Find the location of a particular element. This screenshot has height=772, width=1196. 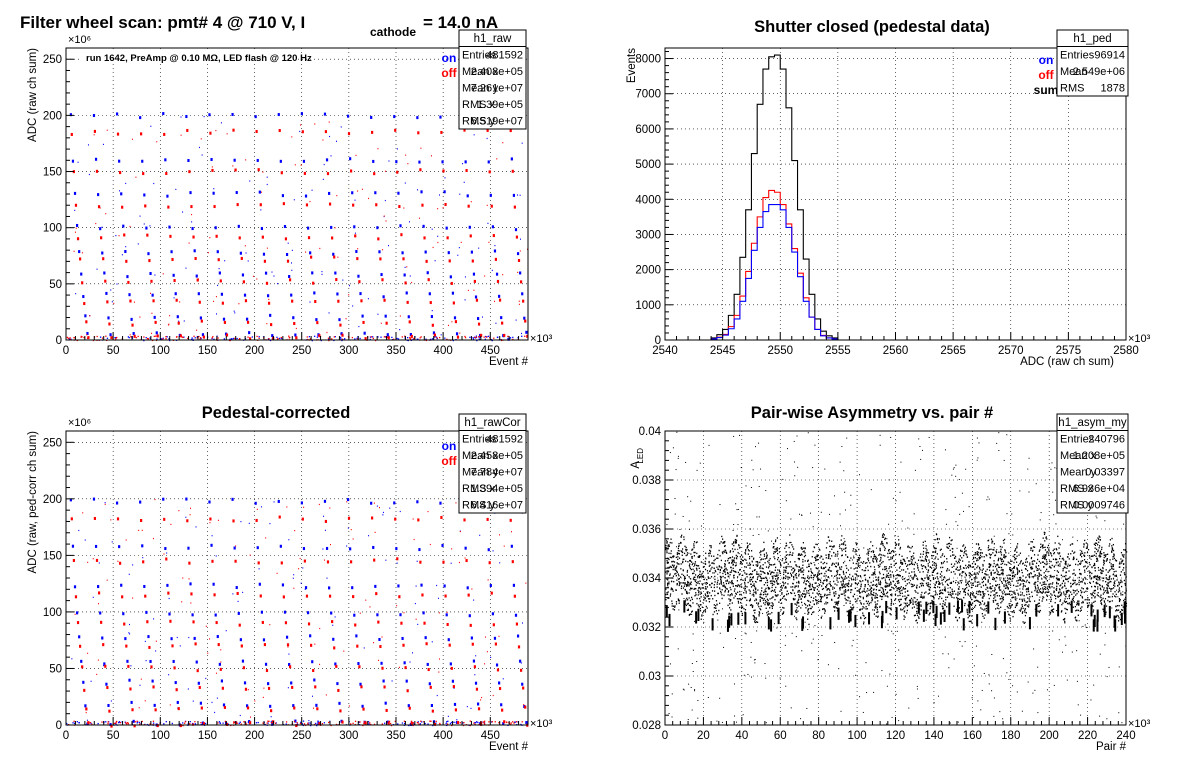

x-axis-label: ADC (raw ch sum) is located at coordinates (1067, 362).